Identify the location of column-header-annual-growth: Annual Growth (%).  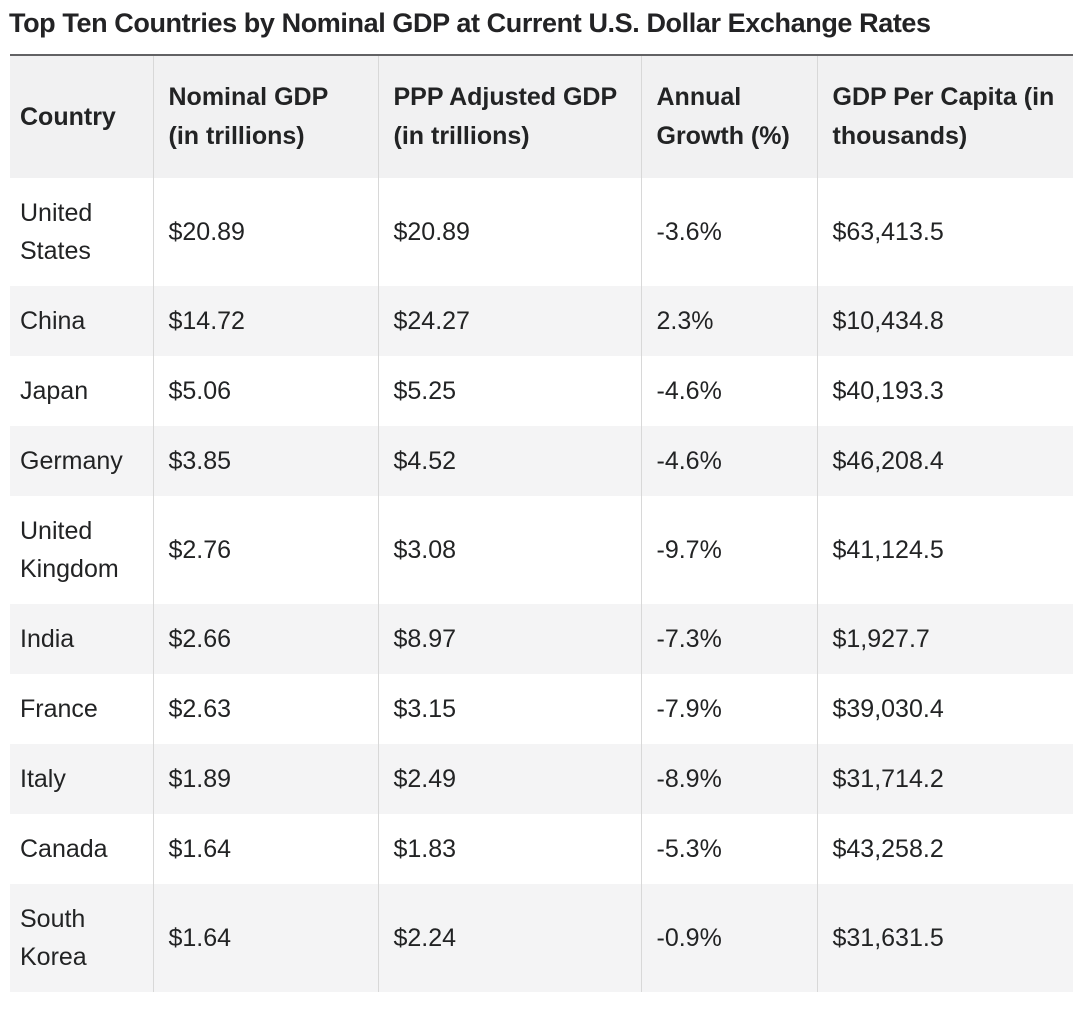
(728, 116).